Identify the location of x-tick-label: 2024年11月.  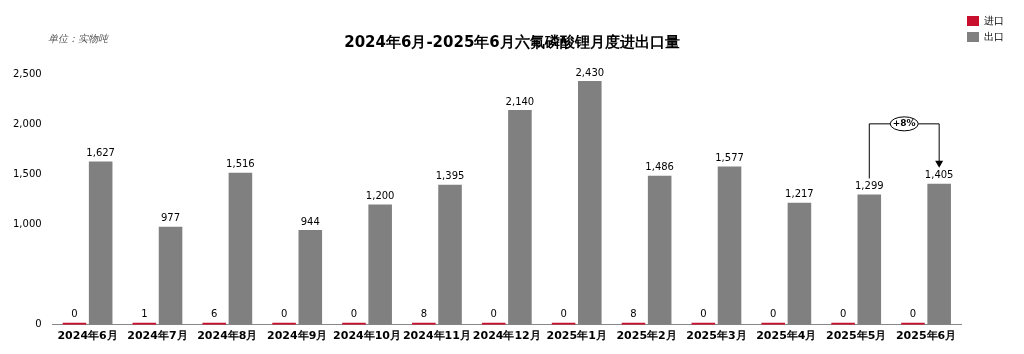
(436, 336).